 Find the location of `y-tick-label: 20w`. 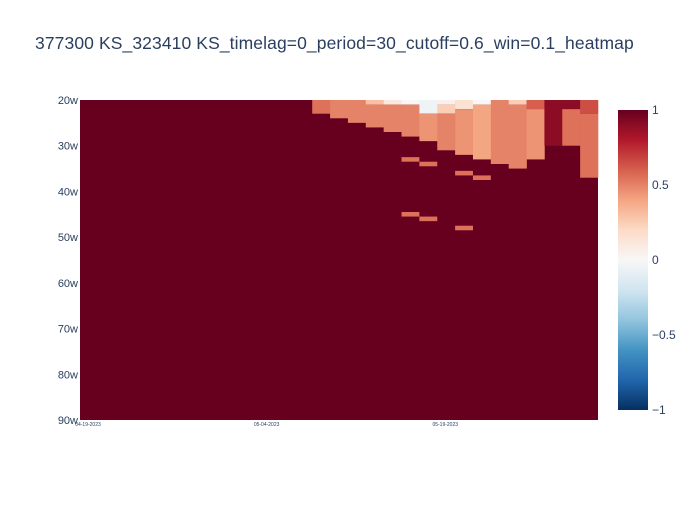

y-tick-label: 20w is located at coordinates (68, 101).